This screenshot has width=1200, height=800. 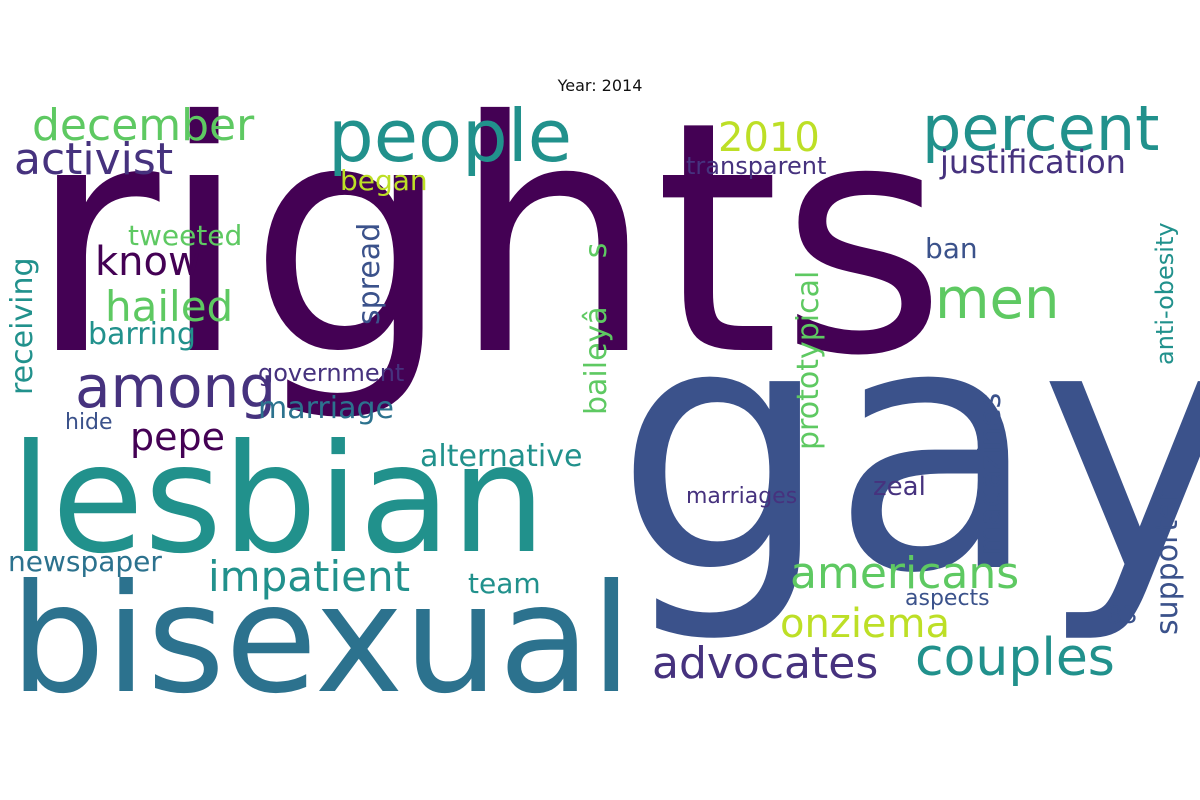 I want to click on word-advocates: advocates, so click(x=765, y=663).